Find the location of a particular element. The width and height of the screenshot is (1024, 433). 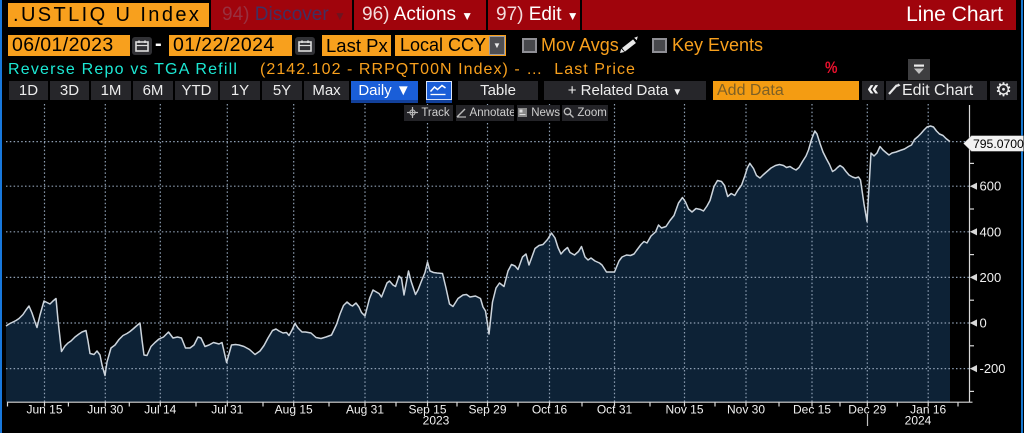

svg-text: 200 is located at coordinates (991, 277).